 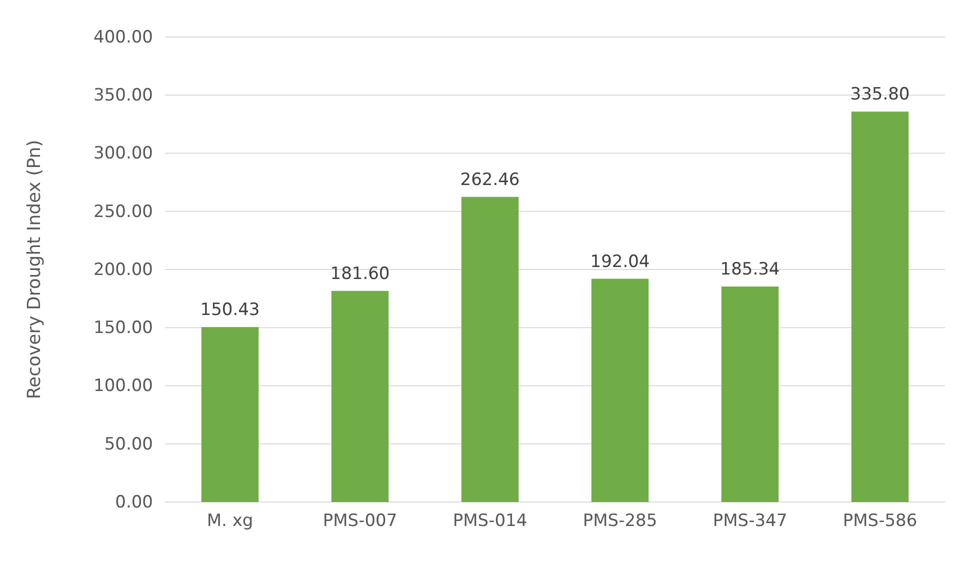 What do you see at coordinates (360, 521) in the screenshot?
I see `x-tick-label: PMS-007` at bounding box center [360, 521].